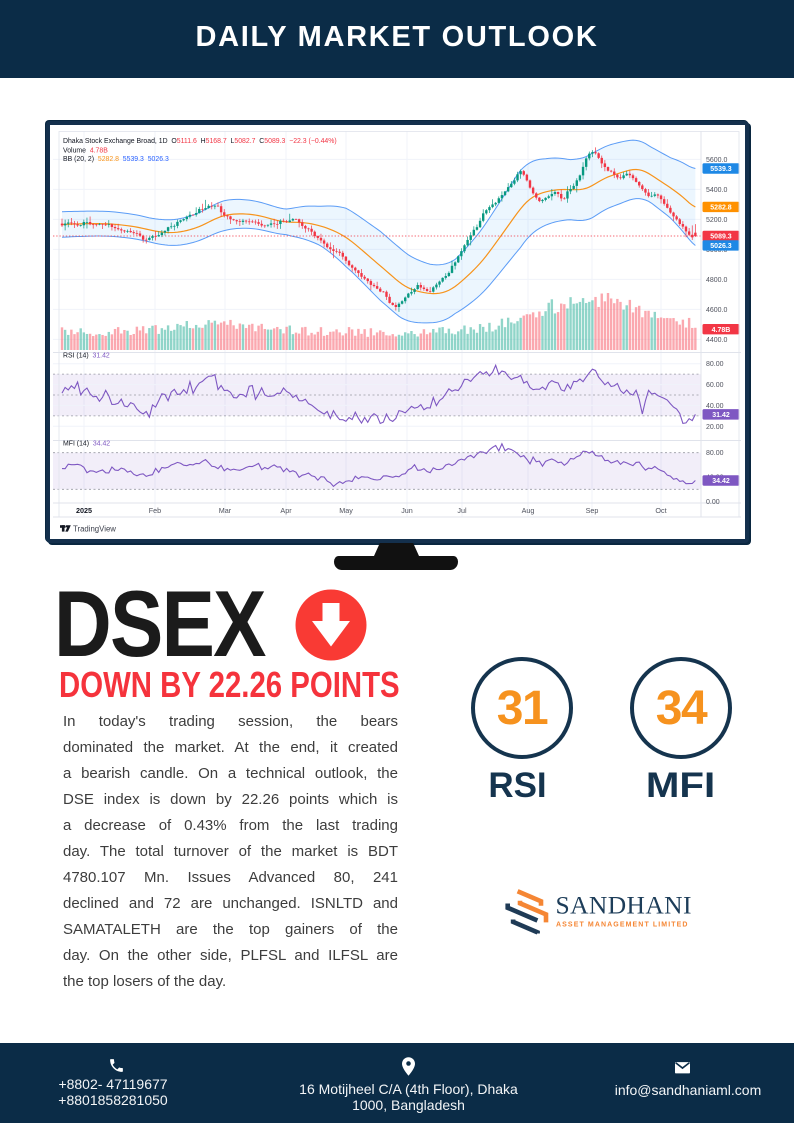 The image size is (794, 1123). Describe the element at coordinates (715, 406) in the screenshot. I see `svg-text: 40.00` at that location.